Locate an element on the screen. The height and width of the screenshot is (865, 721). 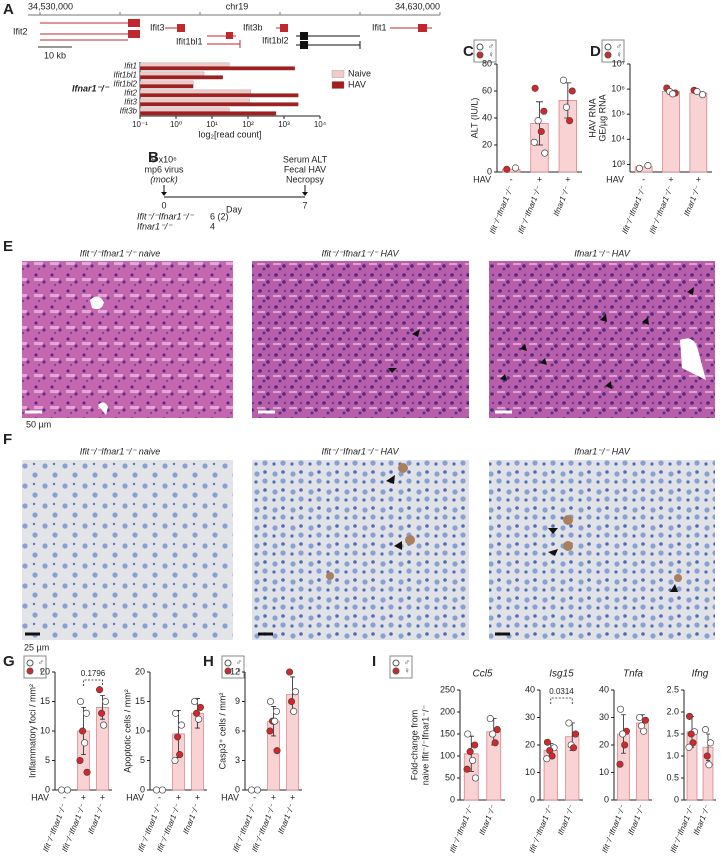
panel-label: H is located at coordinates (208, 661).